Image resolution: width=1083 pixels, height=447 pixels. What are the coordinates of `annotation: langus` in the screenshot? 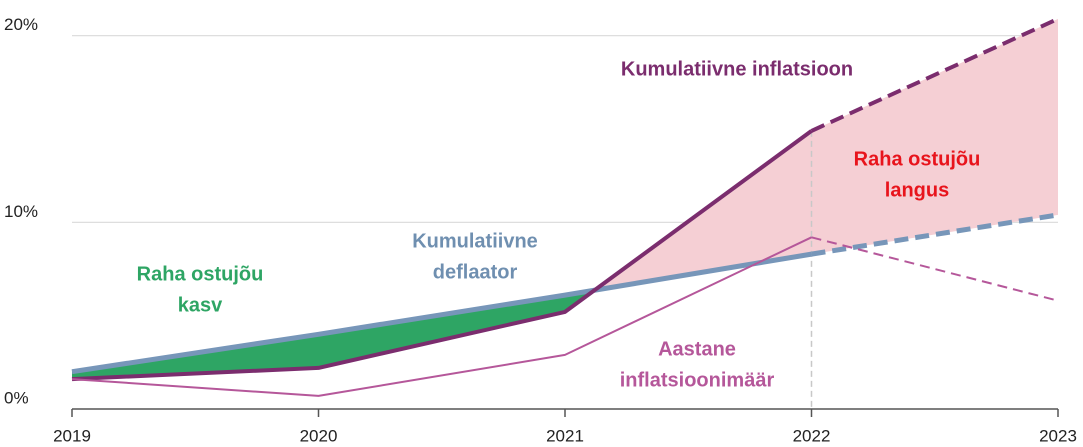 It's located at (917, 190).